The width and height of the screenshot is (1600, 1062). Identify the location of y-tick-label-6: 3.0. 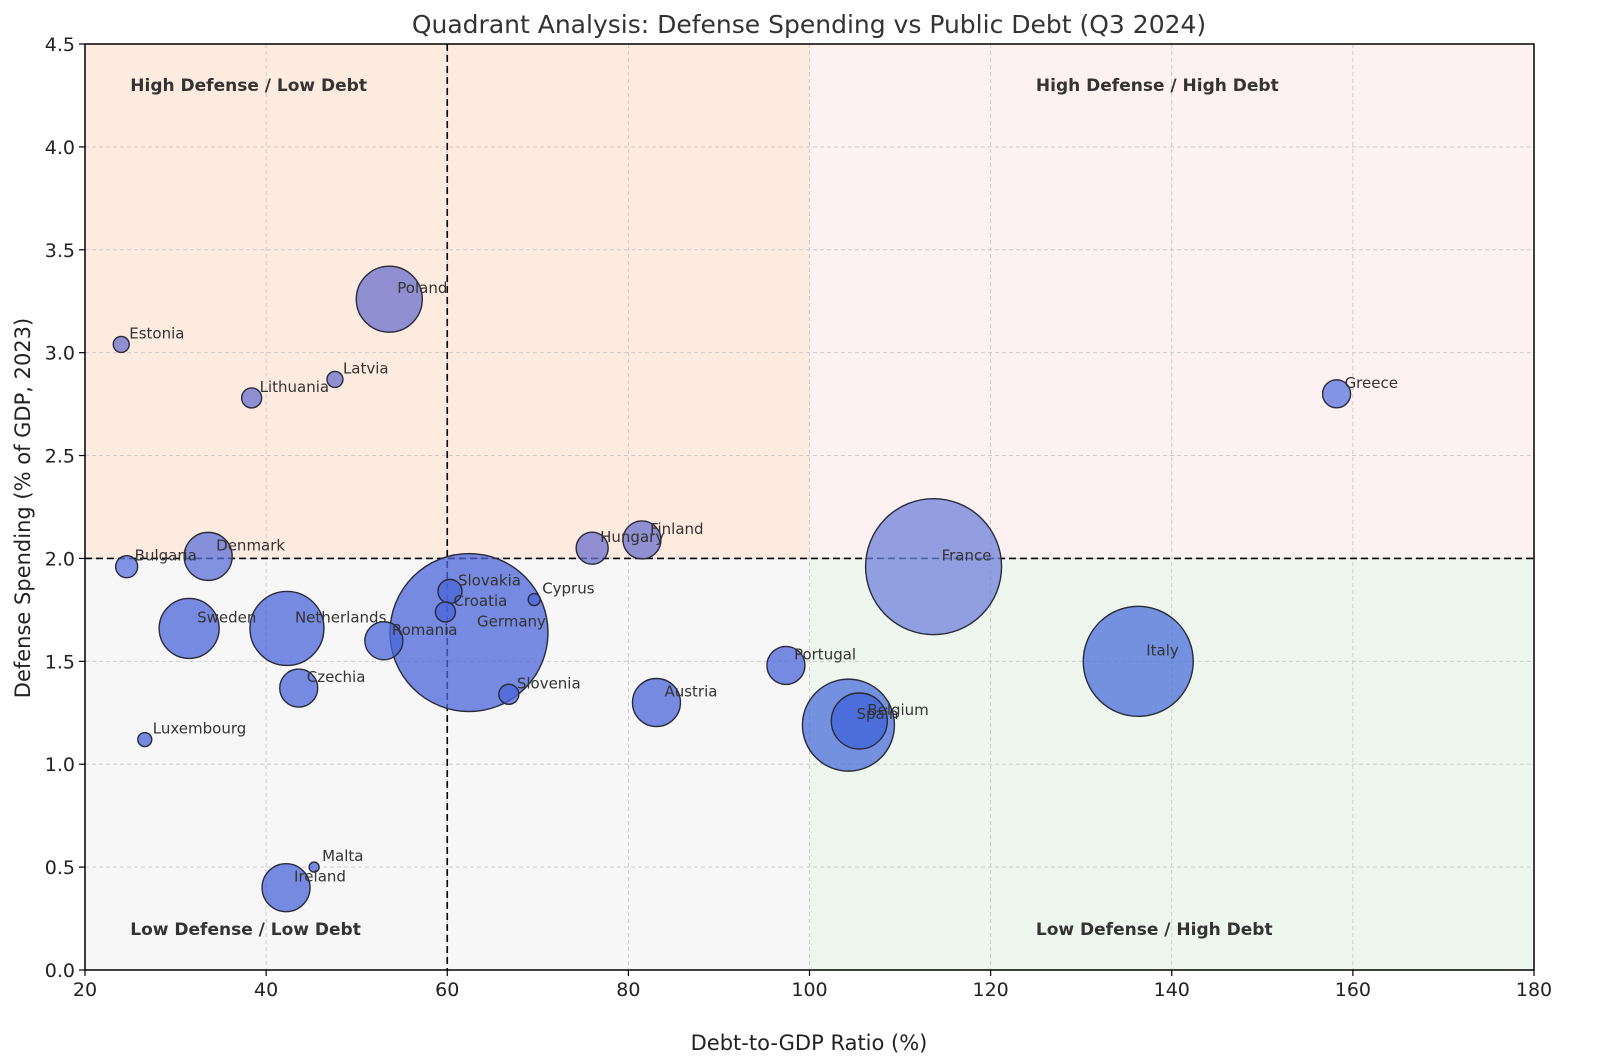
(60, 354).